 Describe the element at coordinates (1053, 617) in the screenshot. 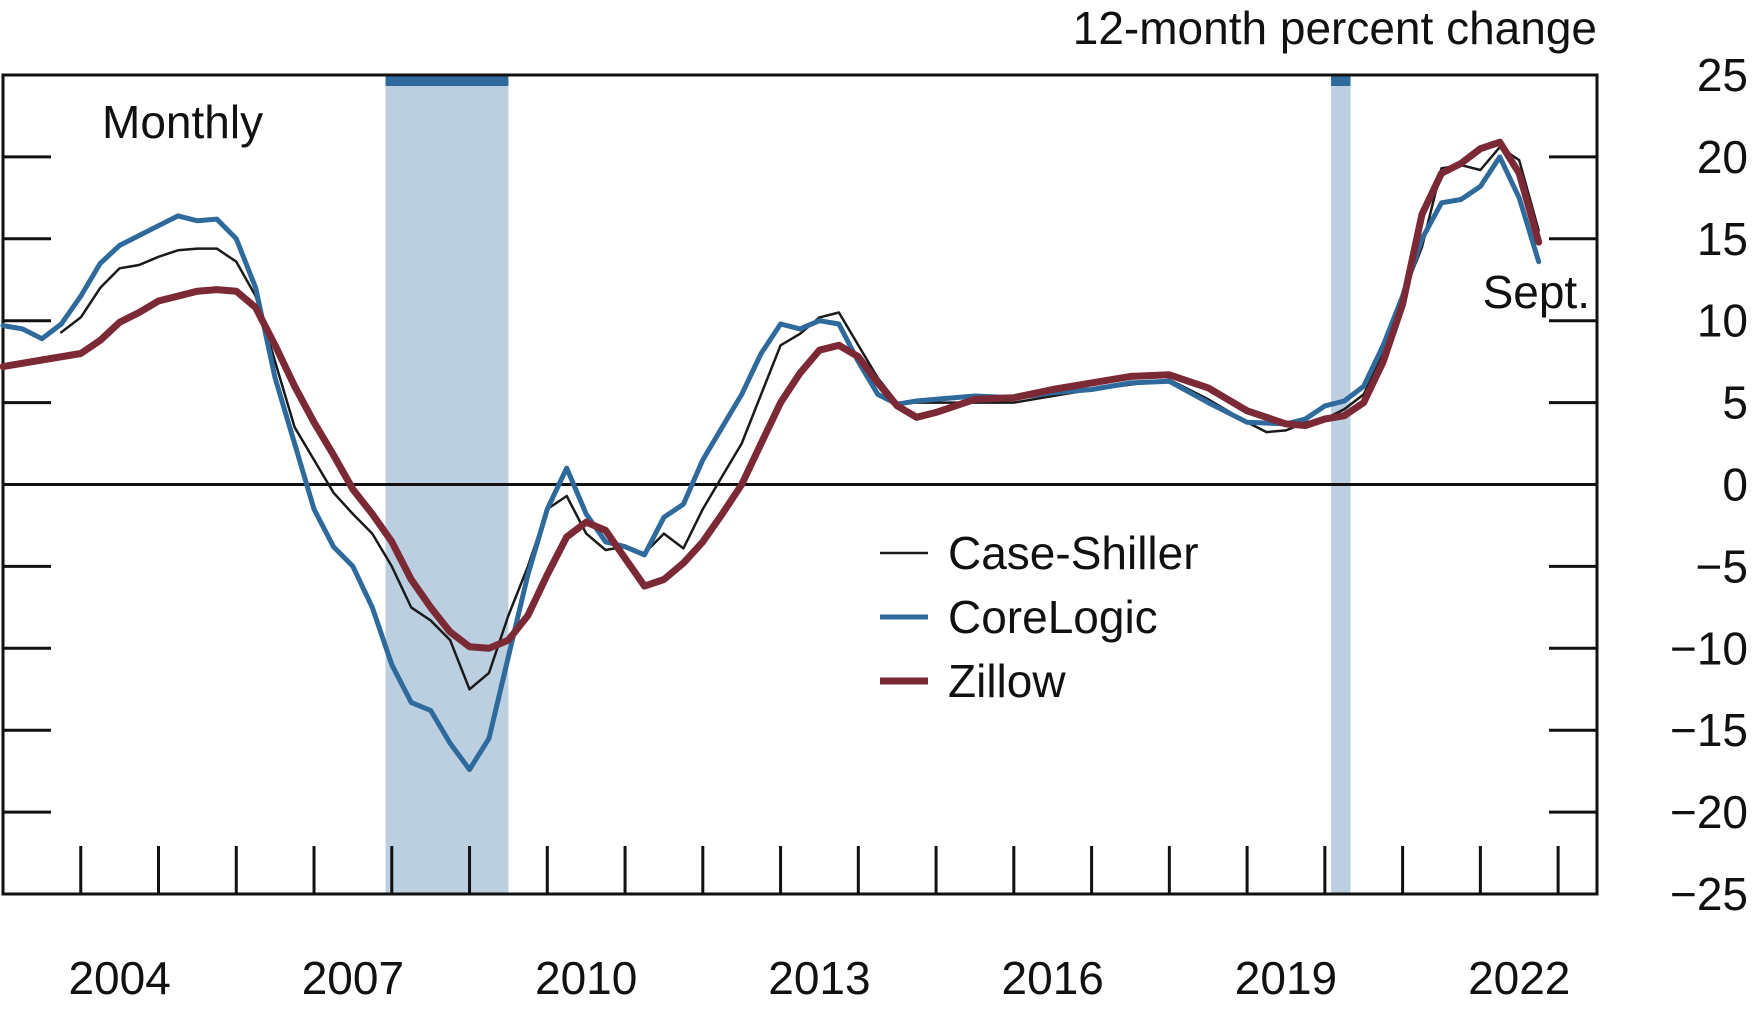

I see `legend-label-corelogic: CoreLogic` at that location.